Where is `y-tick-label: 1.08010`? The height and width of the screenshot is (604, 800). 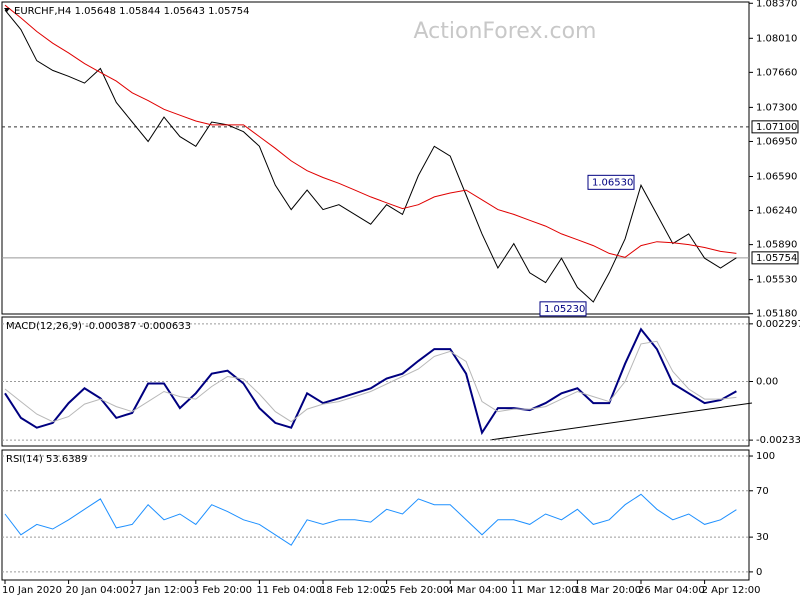 y-tick-label: 1.08010 is located at coordinates (776, 38).